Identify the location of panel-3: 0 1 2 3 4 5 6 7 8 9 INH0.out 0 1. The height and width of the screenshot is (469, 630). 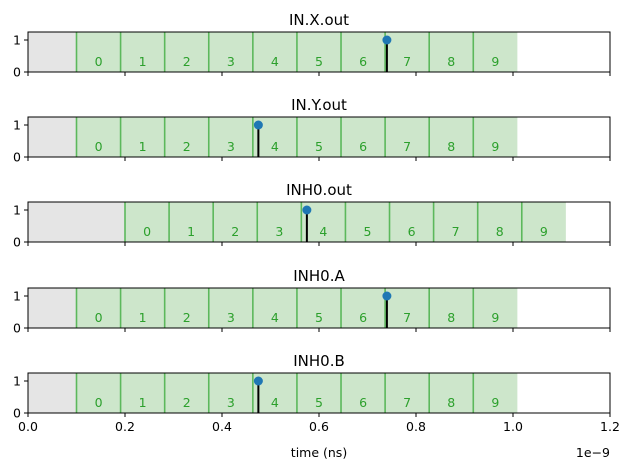
(312, 215).